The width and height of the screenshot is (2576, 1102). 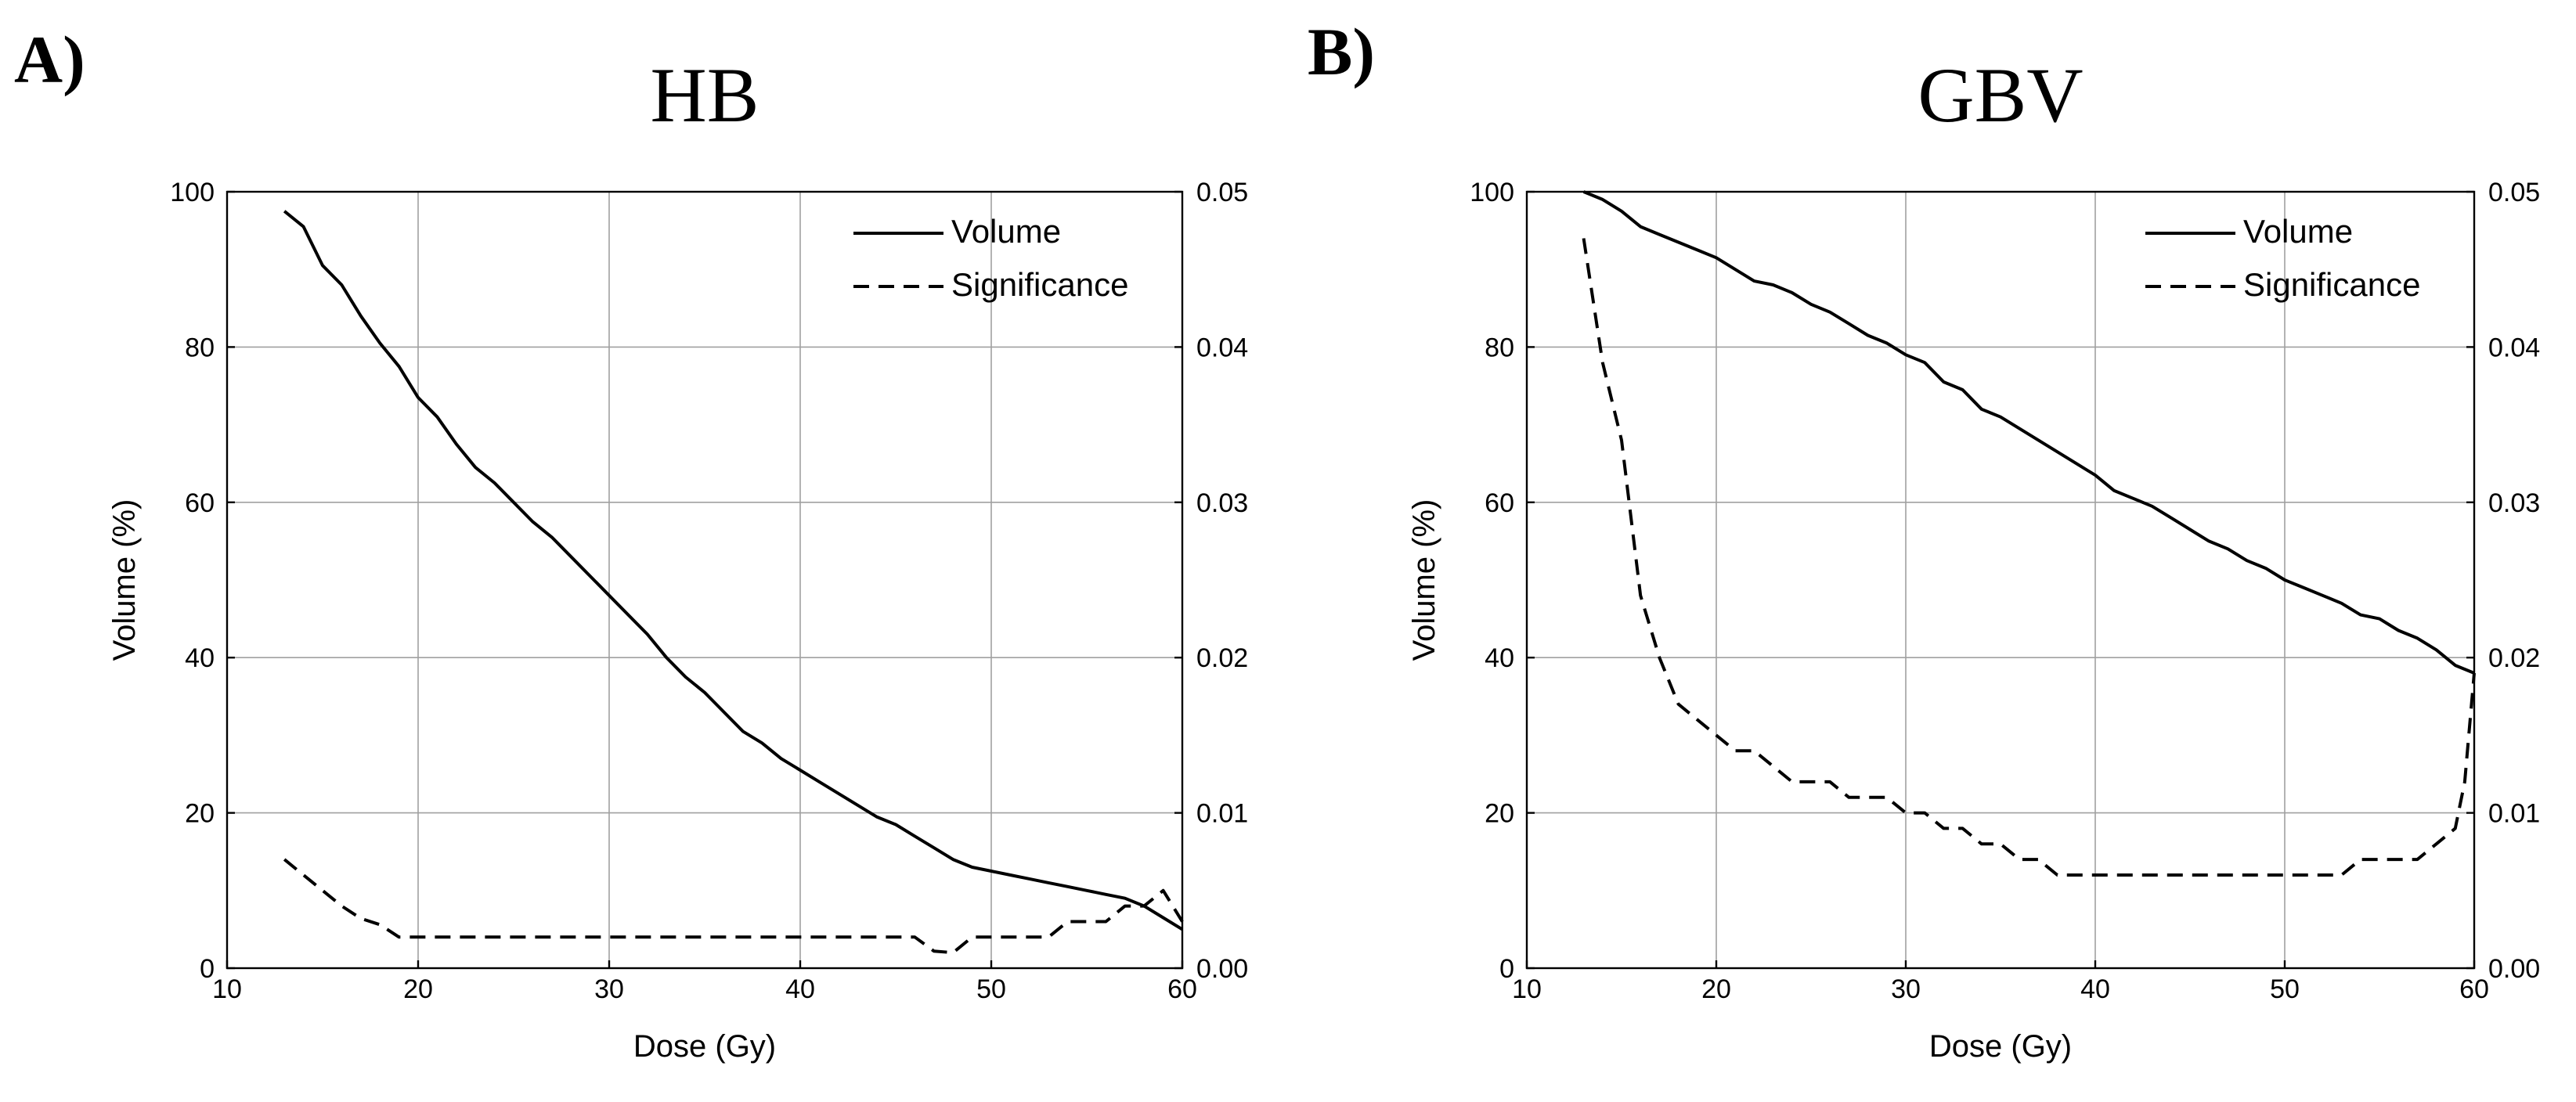 What do you see at coordinates (733, 906) in the screenshot?
I see `series-line-significance` at bounding box center [733, 906].